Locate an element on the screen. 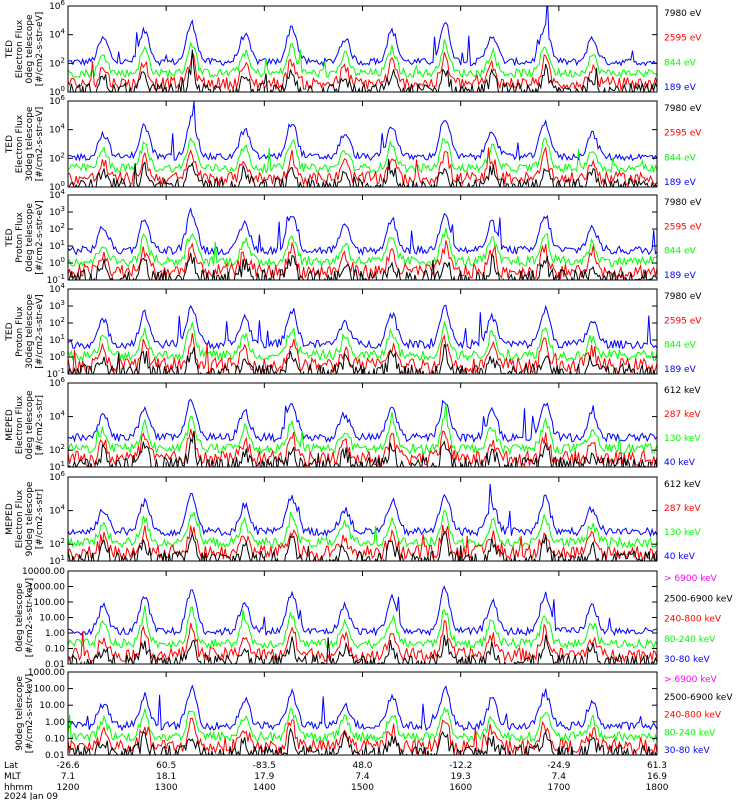  bottom-tick-hhmm: 1500 is located at coordinates (362, 788).